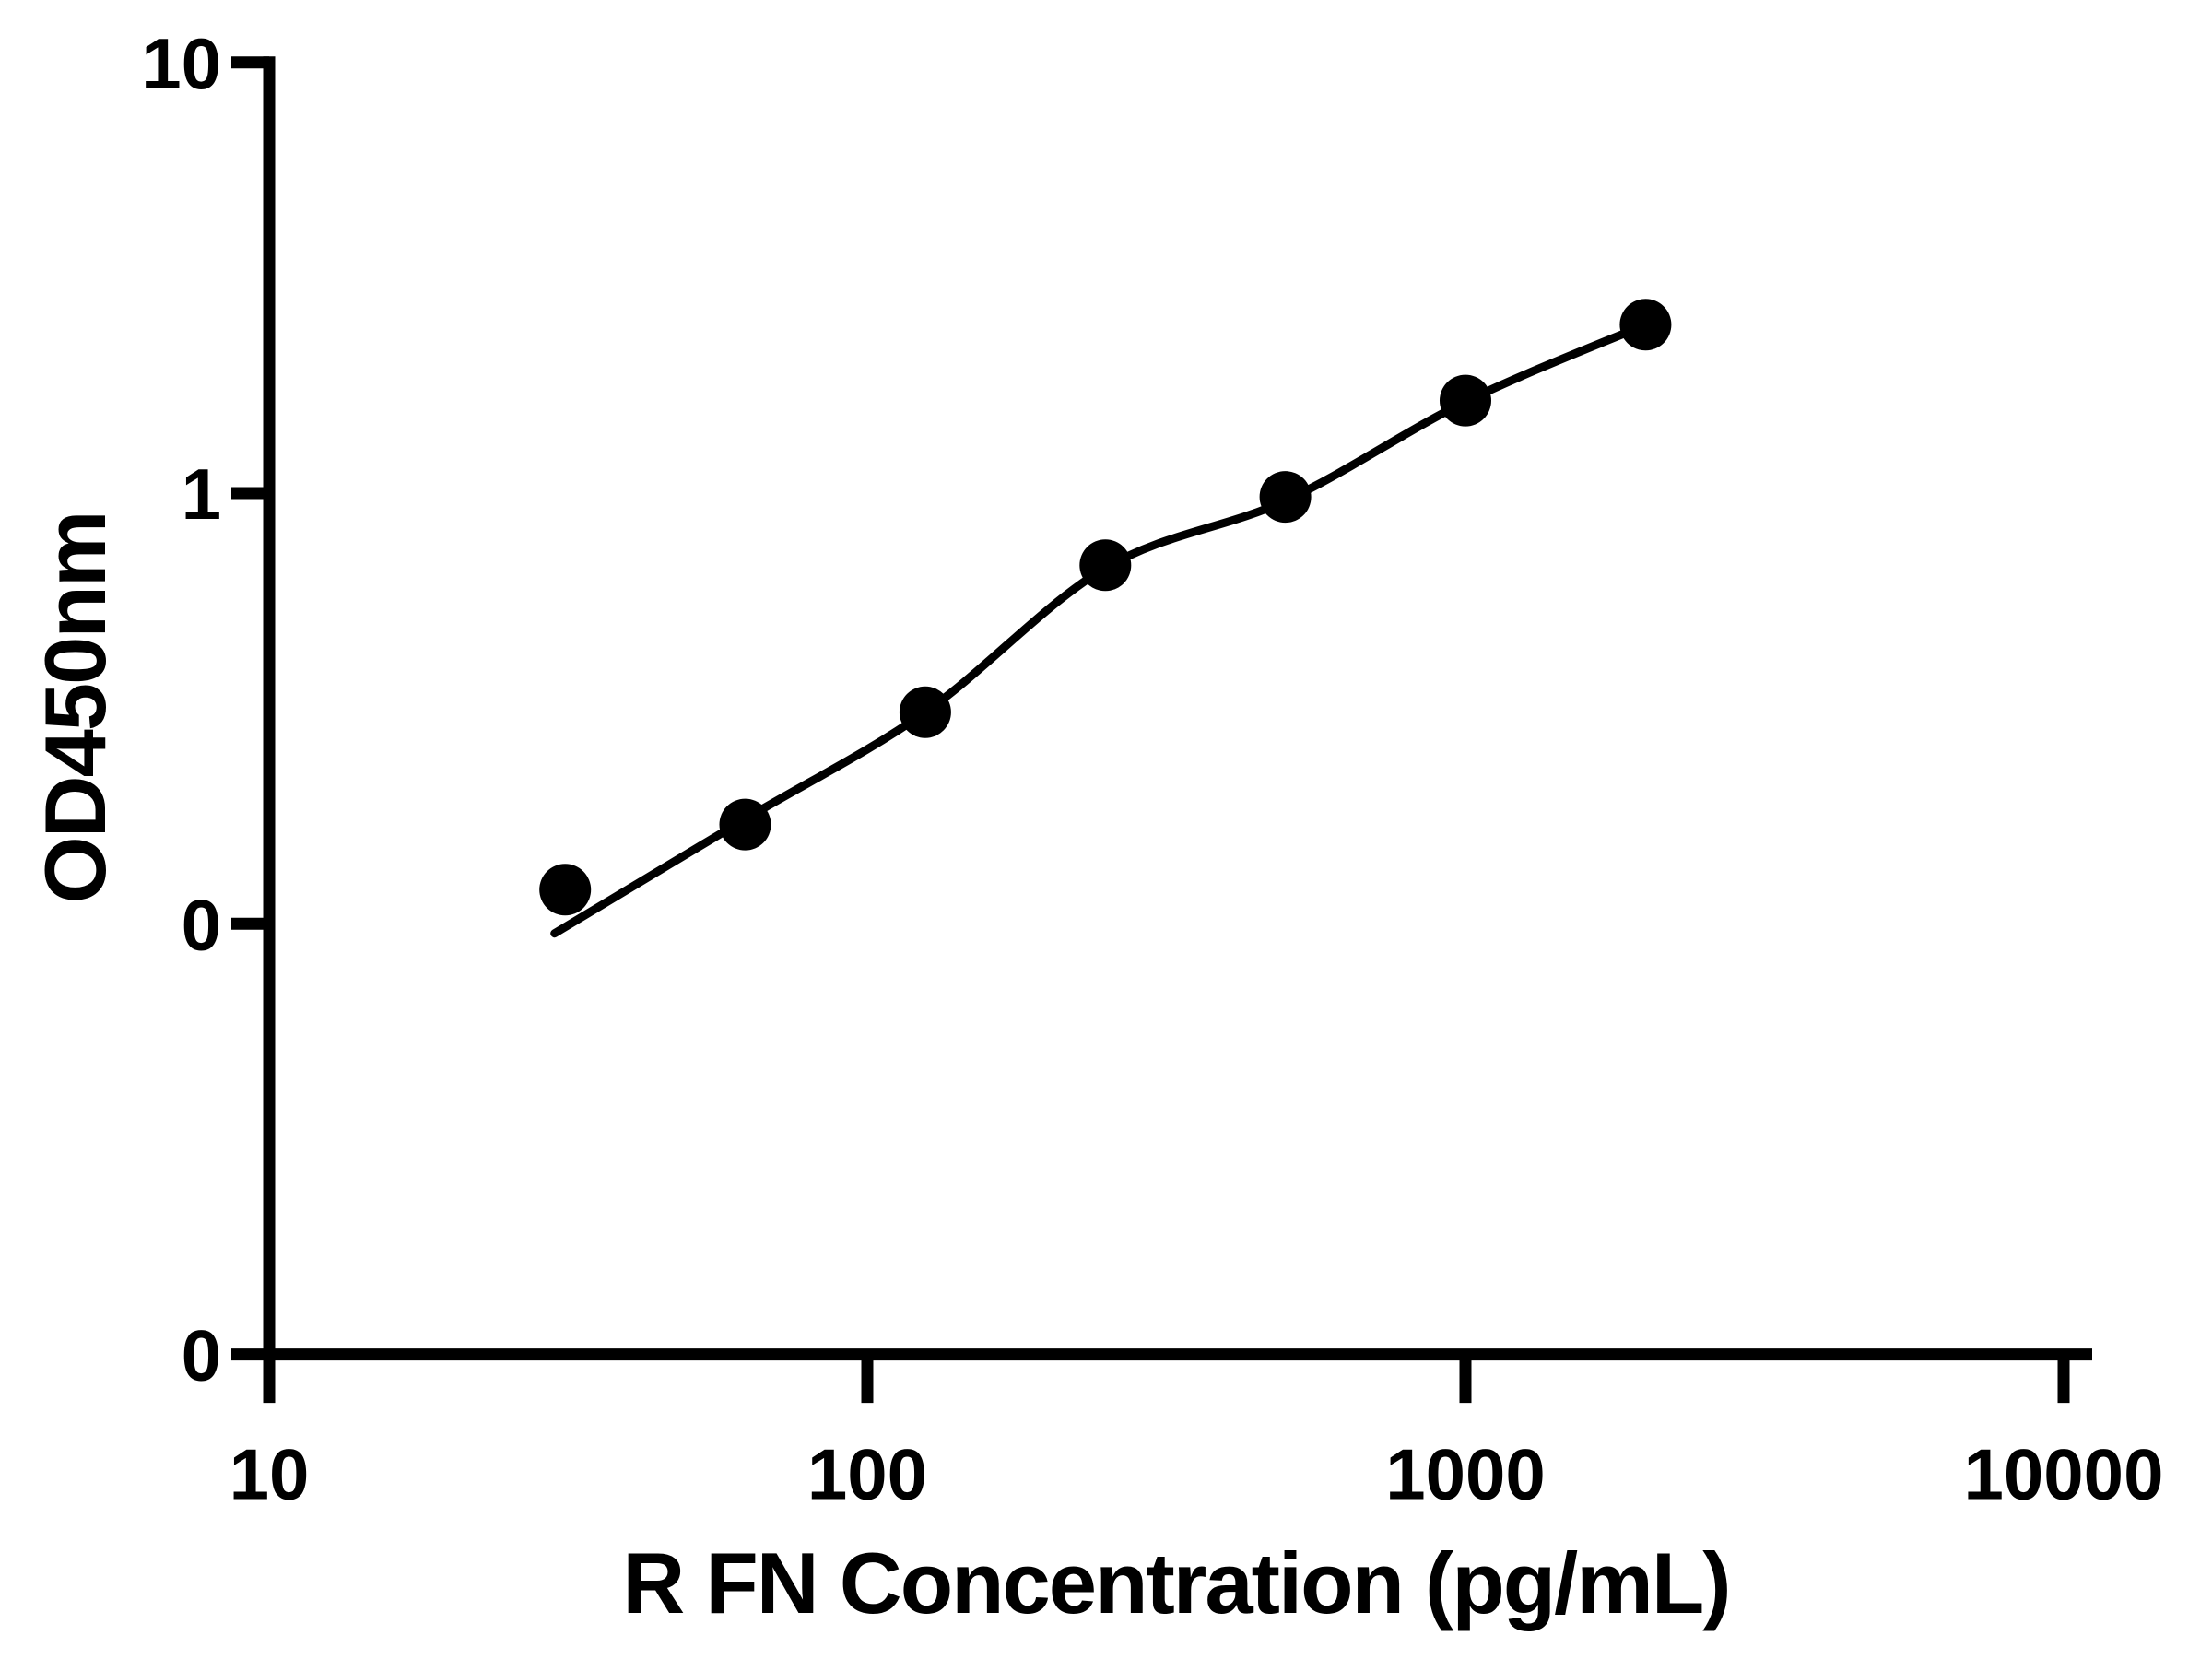 The image size is (2212, 1659). I want to click on y-tick-label: 1, so click(201, 494).